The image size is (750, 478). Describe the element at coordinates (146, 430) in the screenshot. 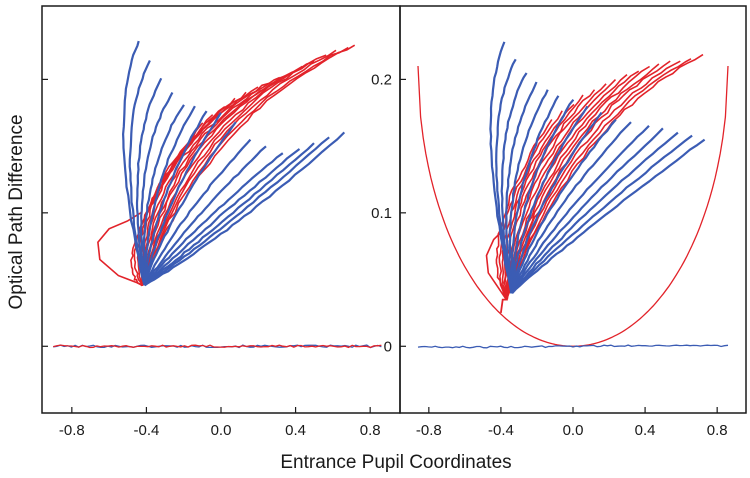

I see `left-x-tick-label: -0.4` at that location.